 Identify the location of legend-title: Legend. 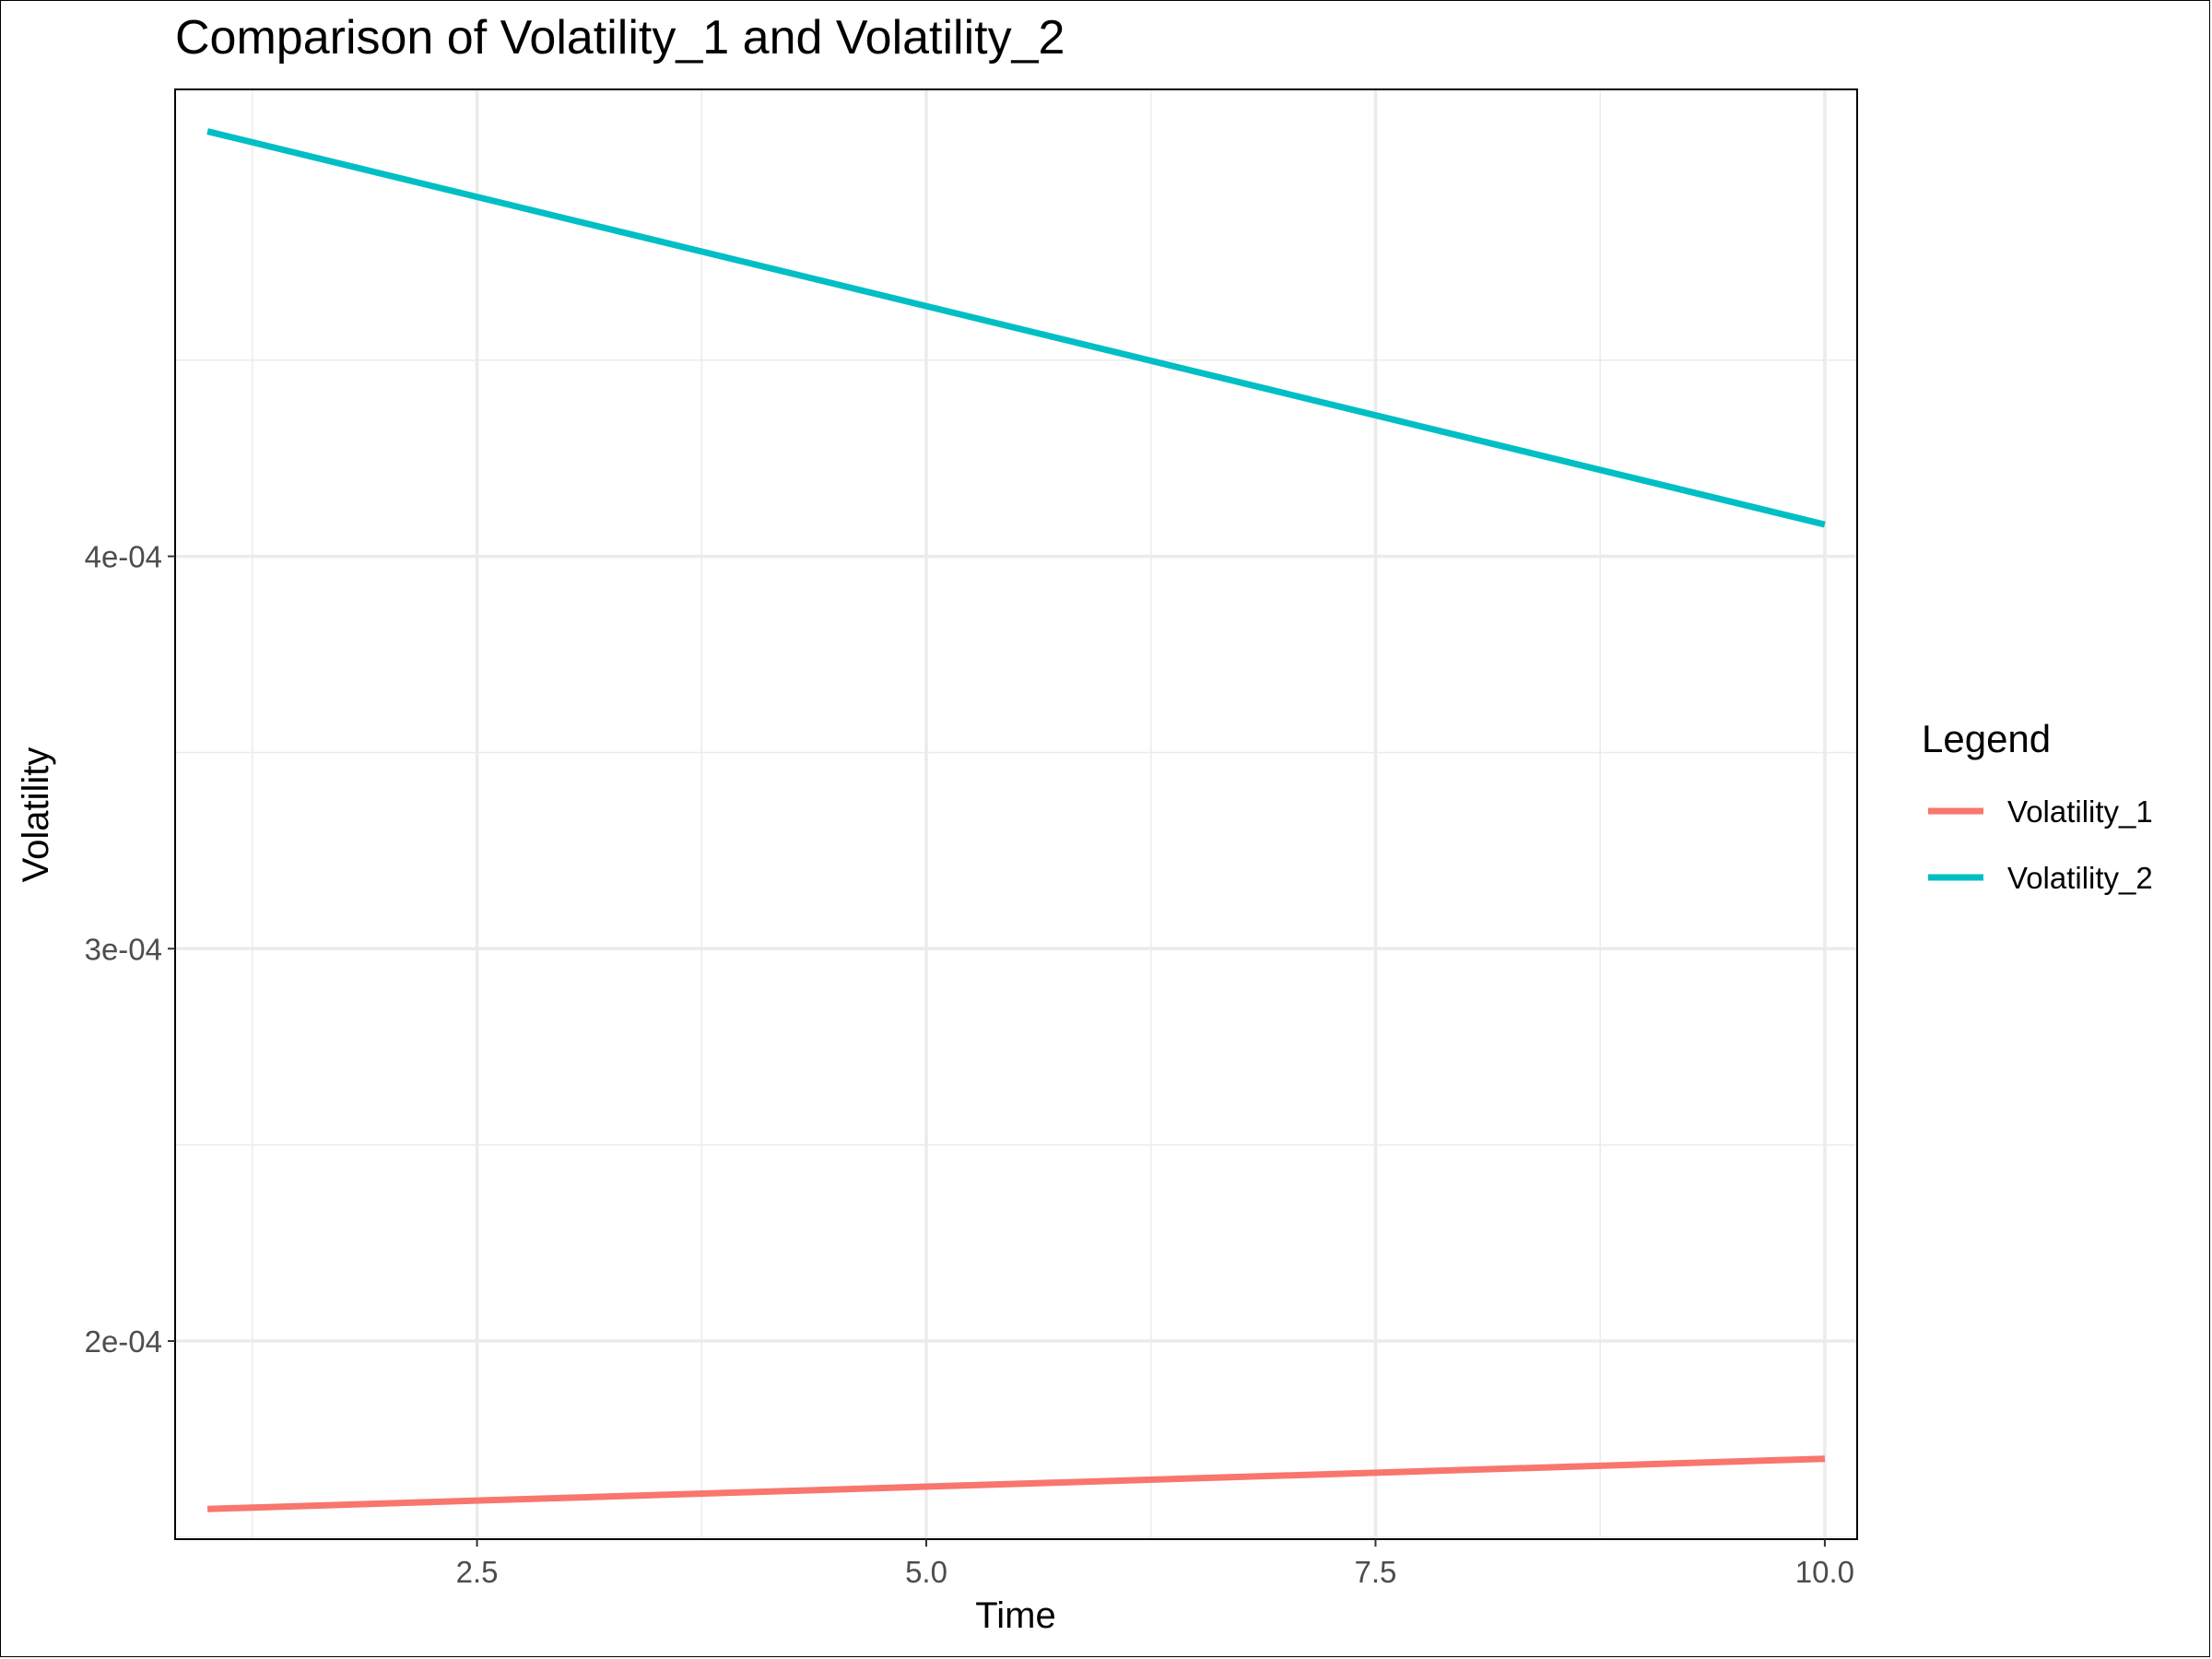
(1986, 738).